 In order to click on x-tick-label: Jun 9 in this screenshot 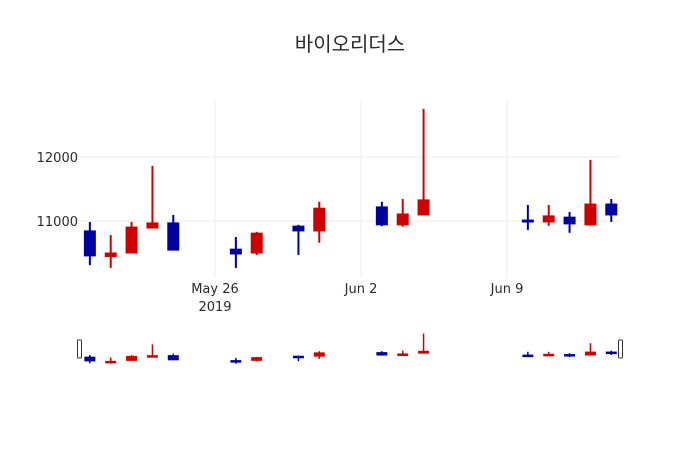, I will do `click(507, 289)`.